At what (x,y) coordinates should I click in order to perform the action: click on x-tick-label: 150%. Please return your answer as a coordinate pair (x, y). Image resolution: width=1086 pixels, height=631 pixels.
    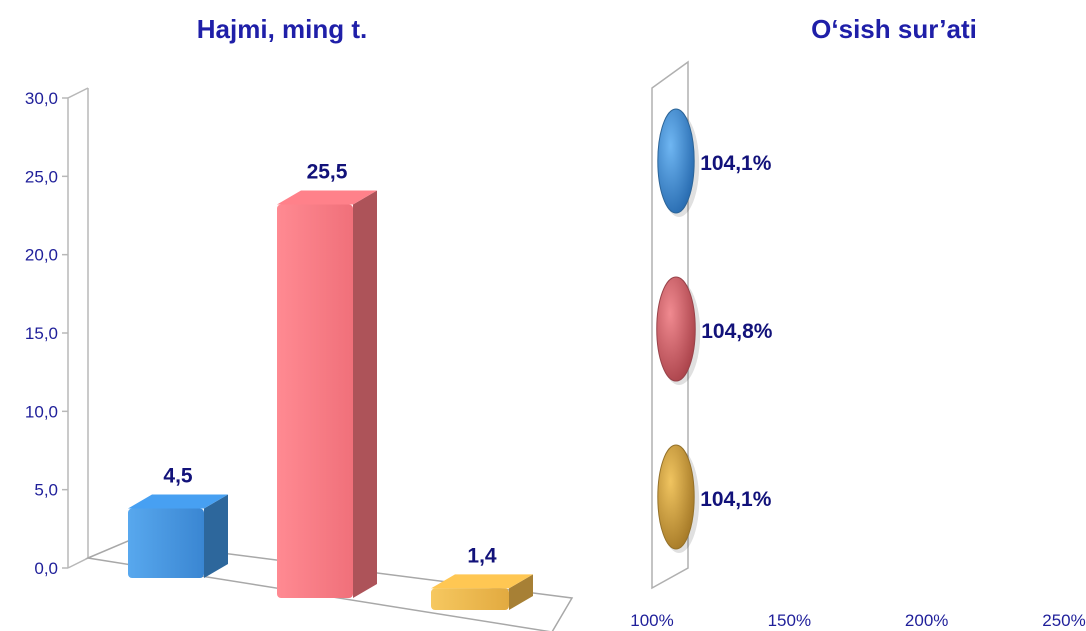
    Looking at the image, I should click on (789, 620).